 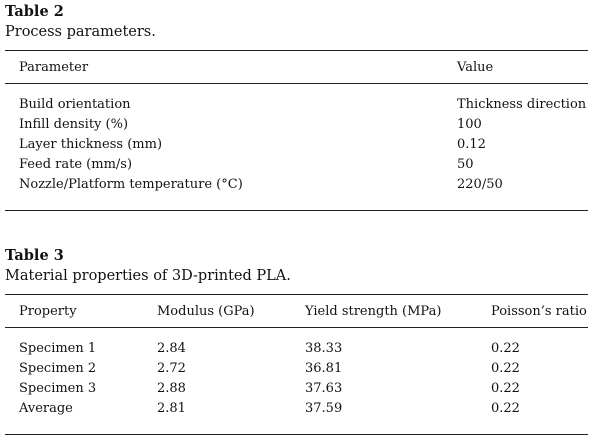 What do you see at coordinates (74, 124) in the screenshot?
I see `table-cell: Infill density (%)` at bounding box center [74, 124].